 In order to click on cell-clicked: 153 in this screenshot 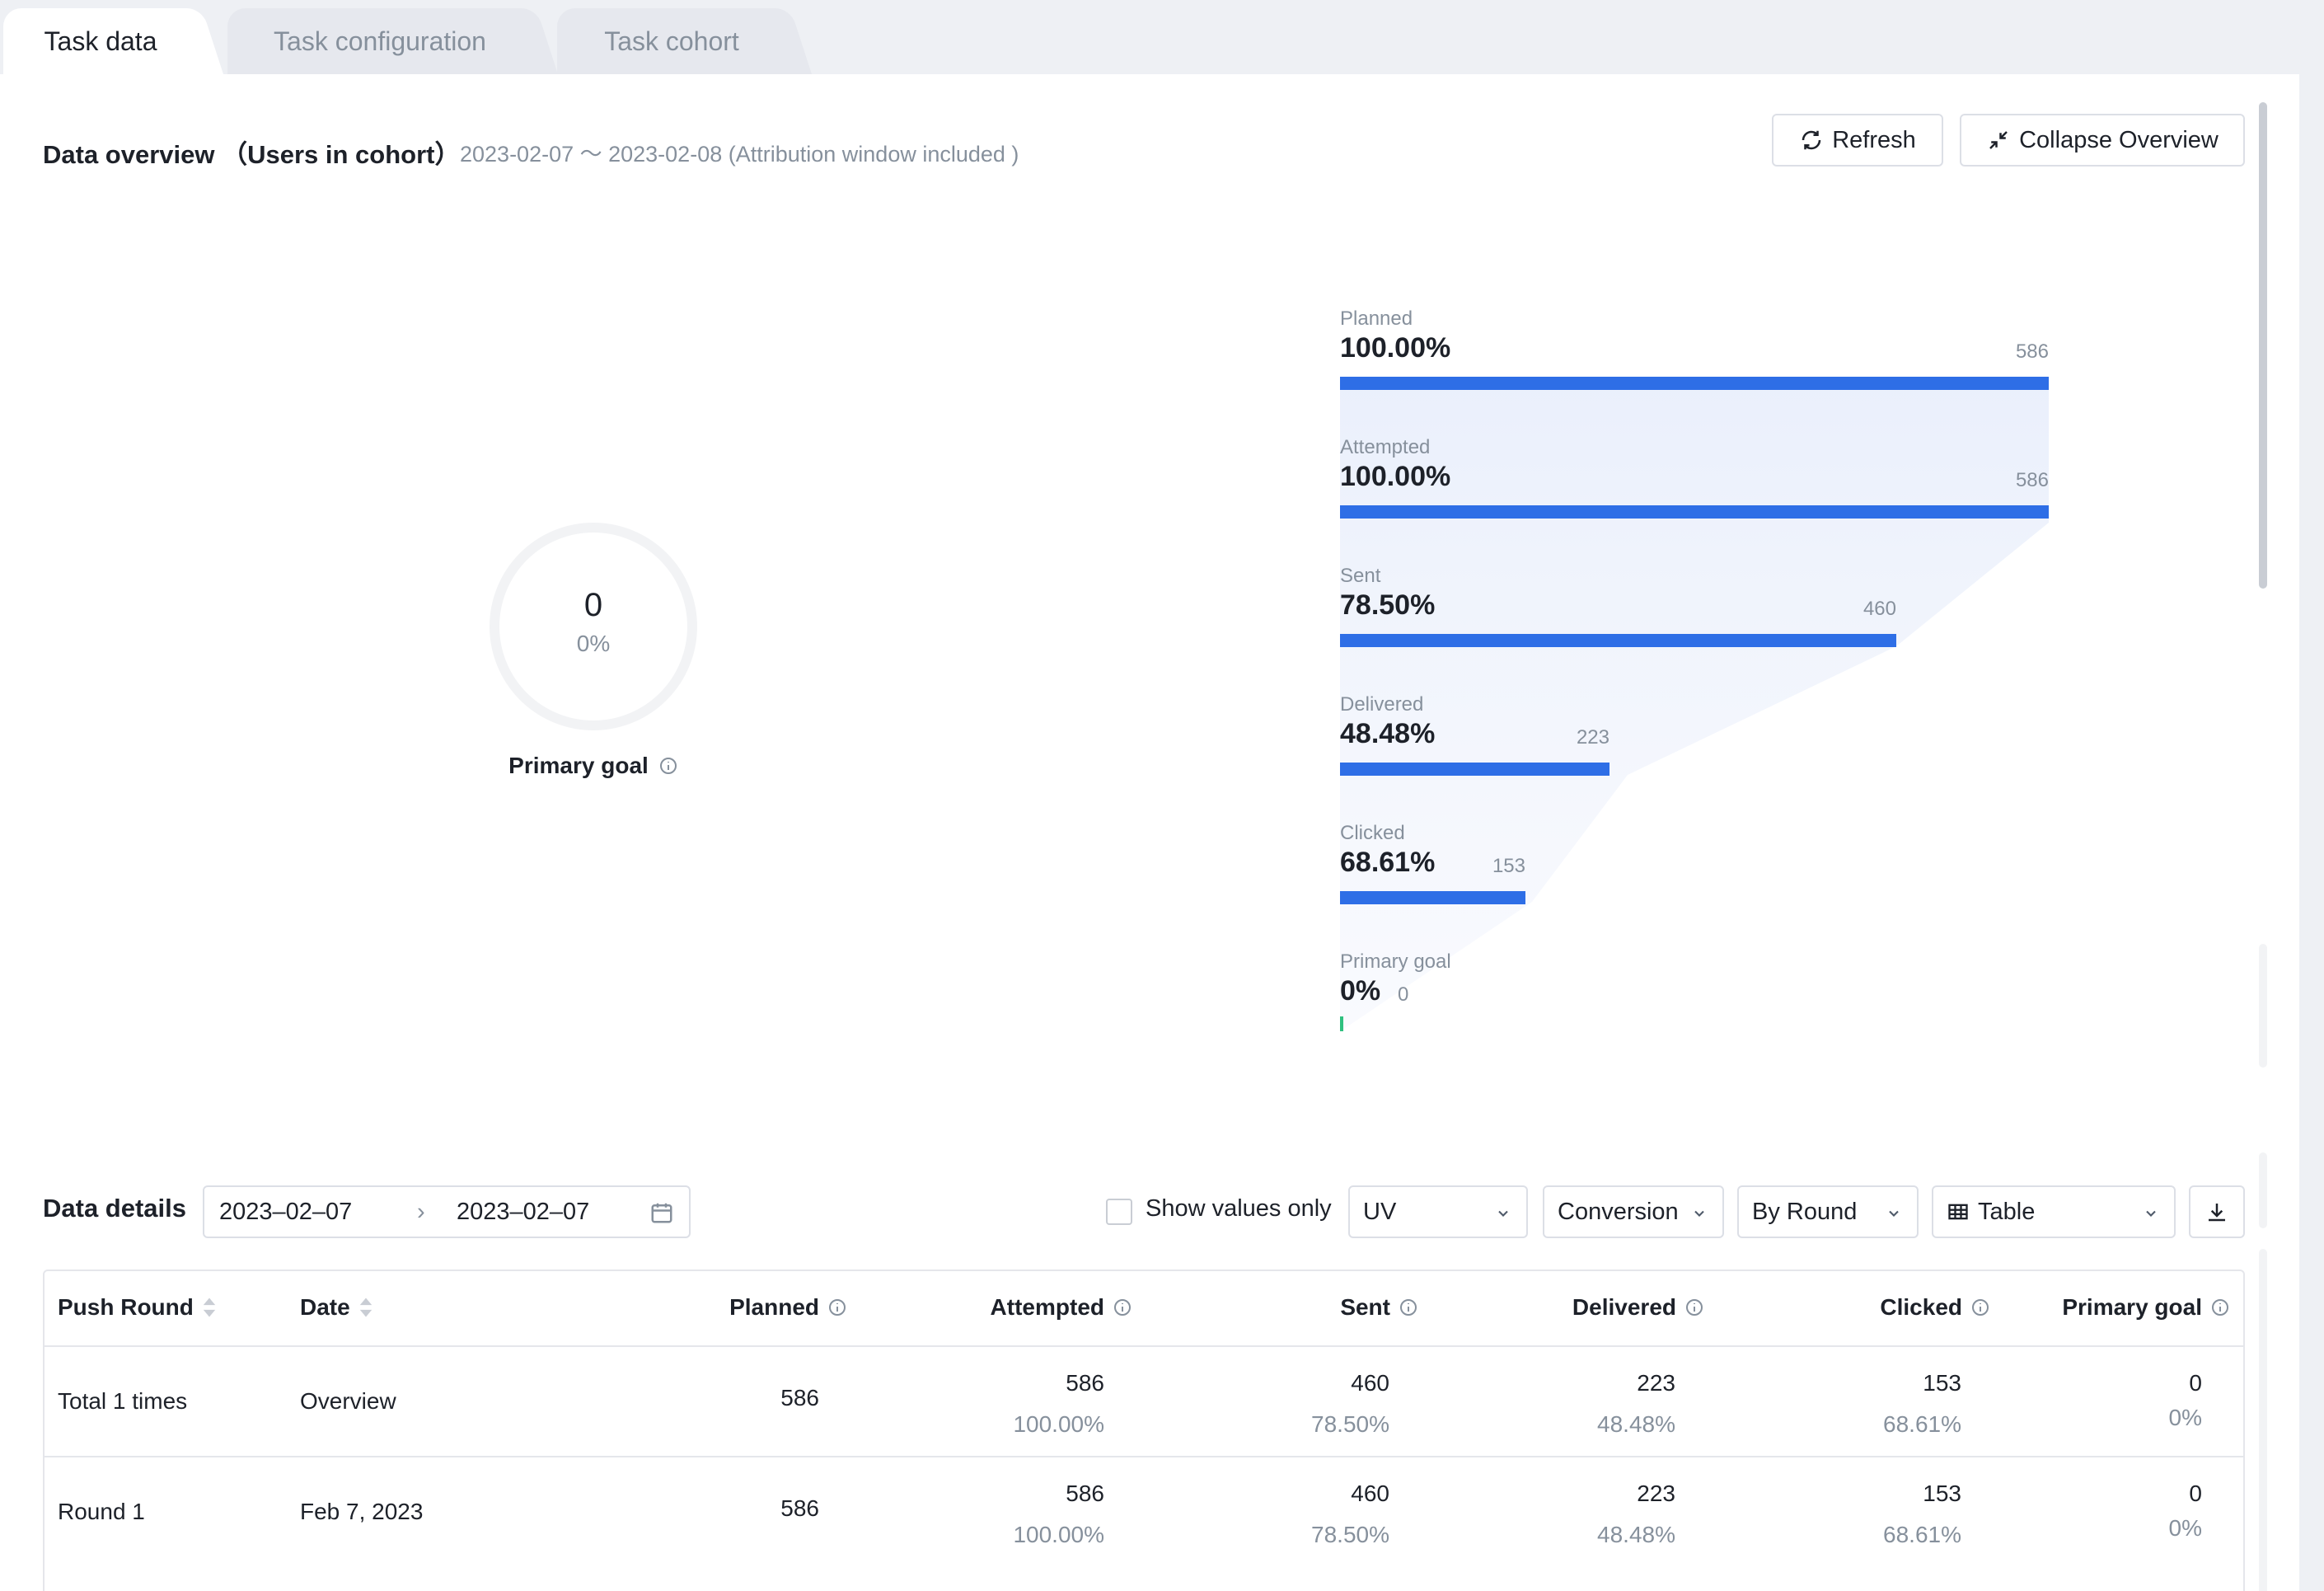, I will do `click(1942, 1383)`.